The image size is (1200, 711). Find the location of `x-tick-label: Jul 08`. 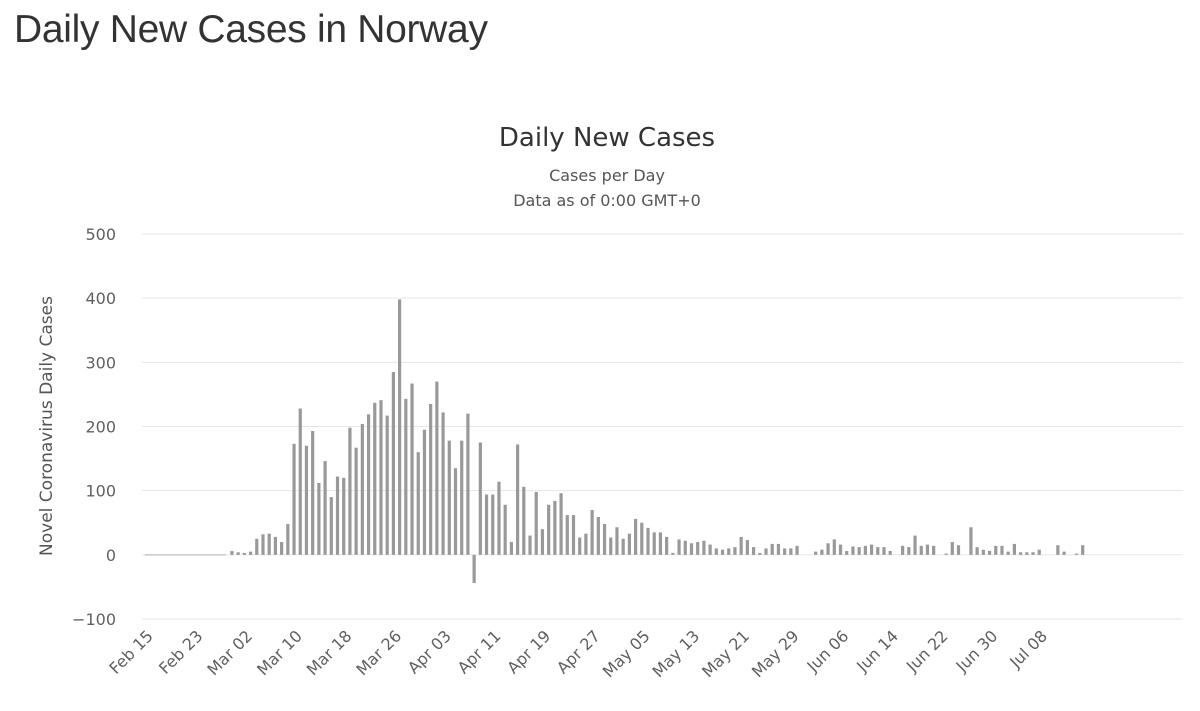

x-tick-label: Jul 08 is located at coordinates (1028, 649).